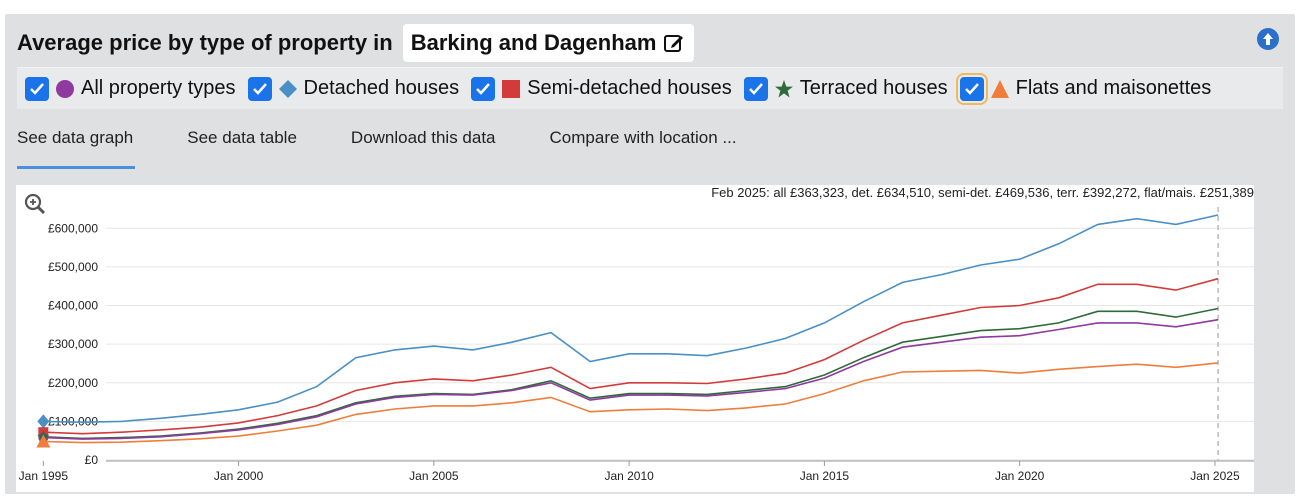 The image size is (1300, 504). I want to click on checkbox-semi, so click(483, 88).